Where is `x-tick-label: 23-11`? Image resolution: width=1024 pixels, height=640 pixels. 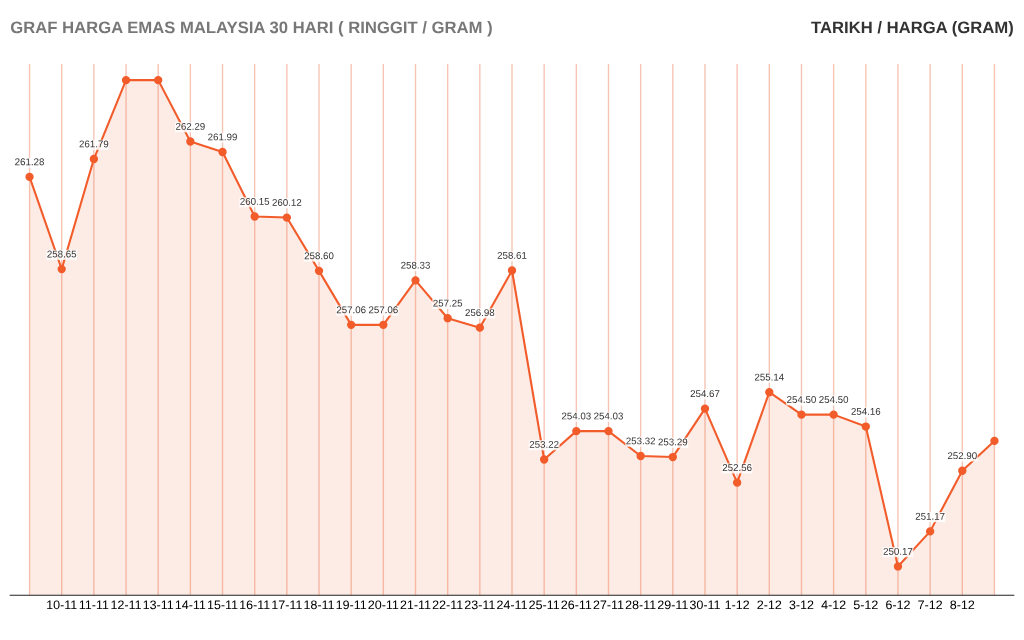 x-tick-label: 23-11 is located at coordinates (479, 605).